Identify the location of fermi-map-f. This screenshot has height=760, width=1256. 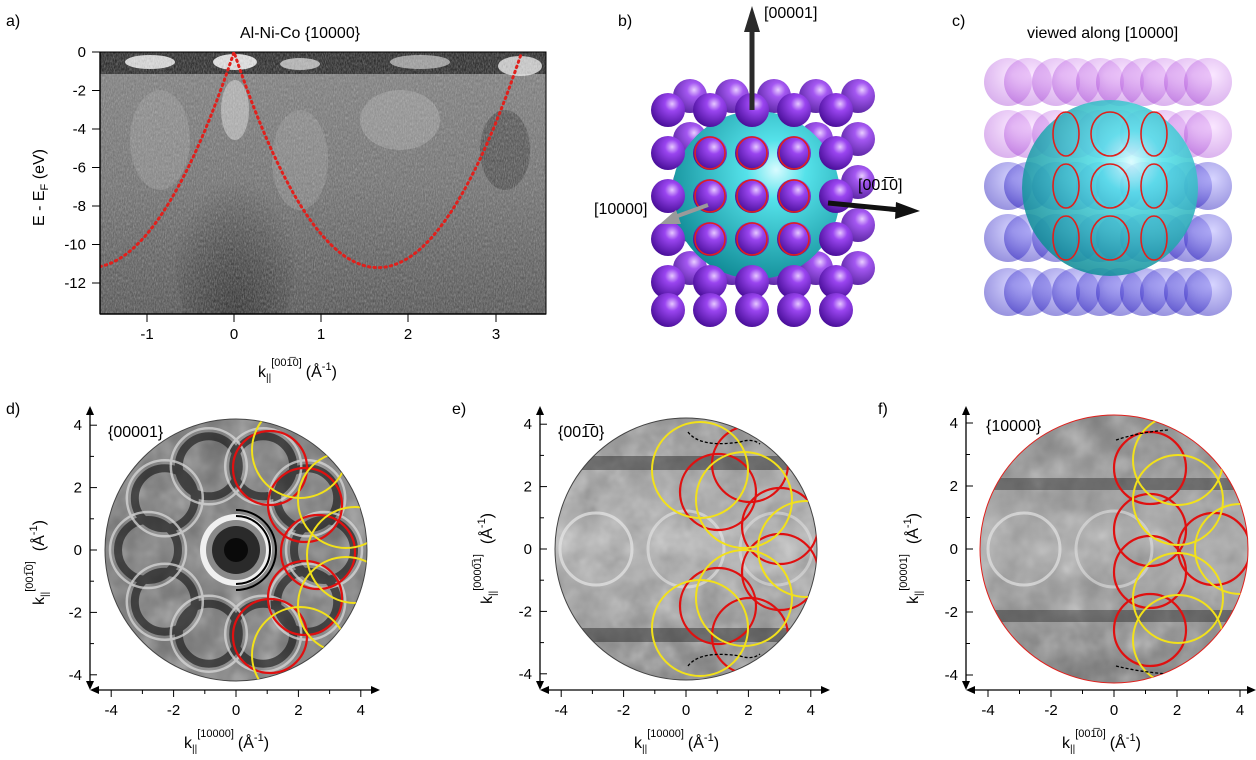
(1114, 549).